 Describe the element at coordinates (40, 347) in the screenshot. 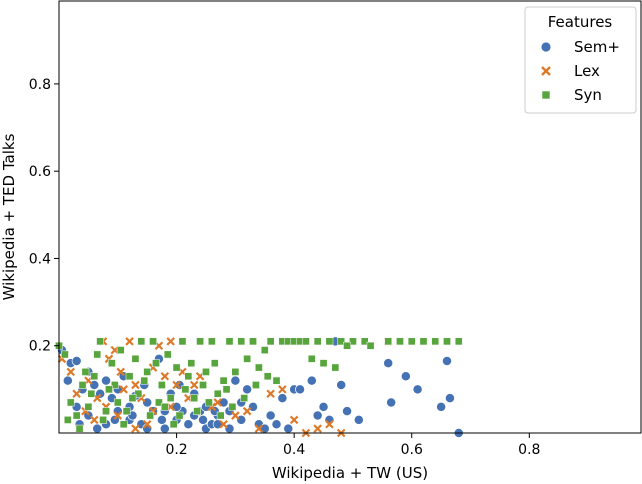

I see `y-tick-label: 0.2` at that location.